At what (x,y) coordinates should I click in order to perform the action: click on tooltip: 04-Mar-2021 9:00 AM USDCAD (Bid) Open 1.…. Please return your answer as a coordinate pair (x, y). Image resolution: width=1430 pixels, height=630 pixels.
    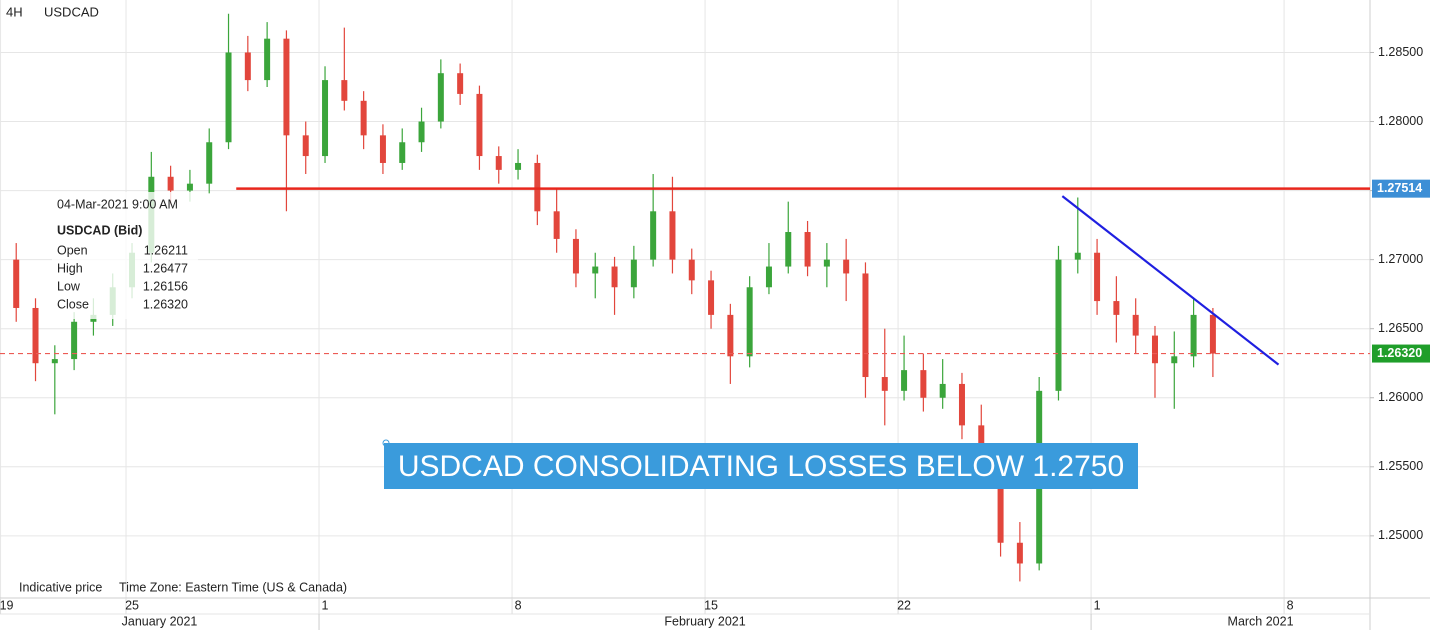
    Looking at the image, I should click on (125, 255).